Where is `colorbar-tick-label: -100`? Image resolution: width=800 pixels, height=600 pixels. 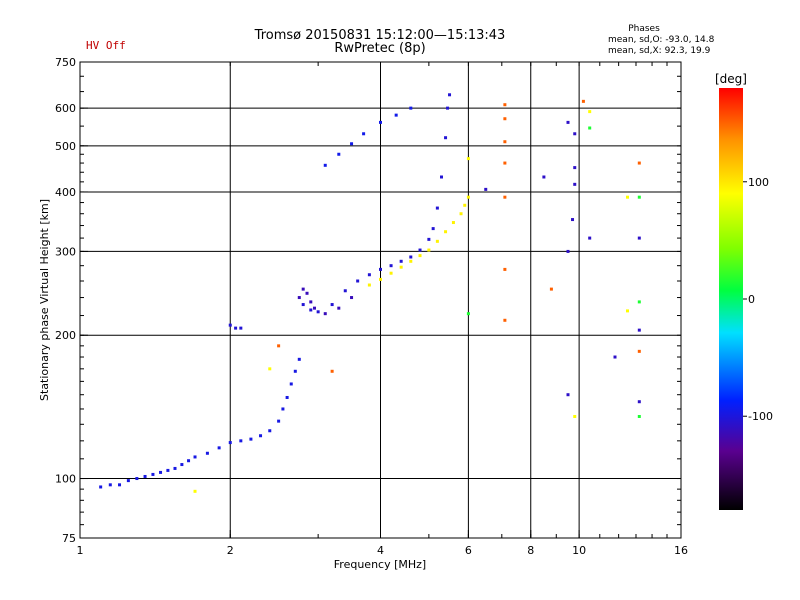 colorbar-tick-label: -100 is located at coordinates (760, 416).